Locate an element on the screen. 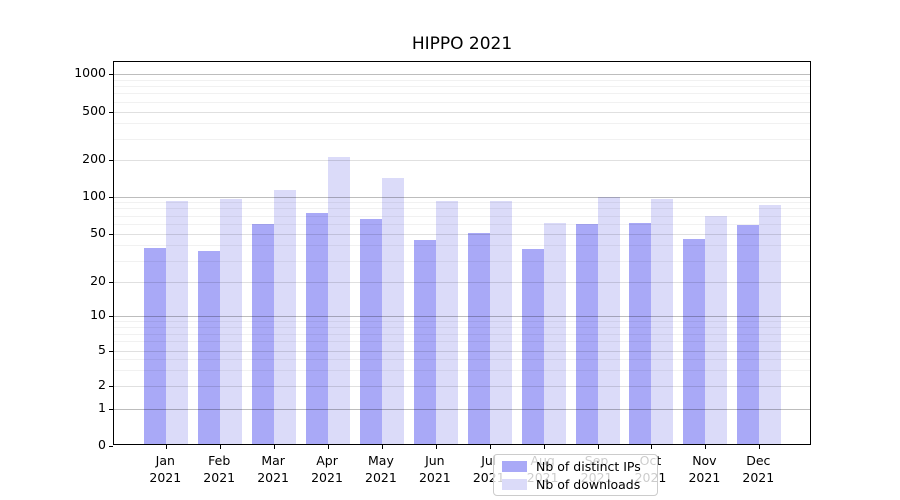 The height and width of the screenshot is (500, 900). y-tick-label-0: 0 is located at coordinates (102, 444).